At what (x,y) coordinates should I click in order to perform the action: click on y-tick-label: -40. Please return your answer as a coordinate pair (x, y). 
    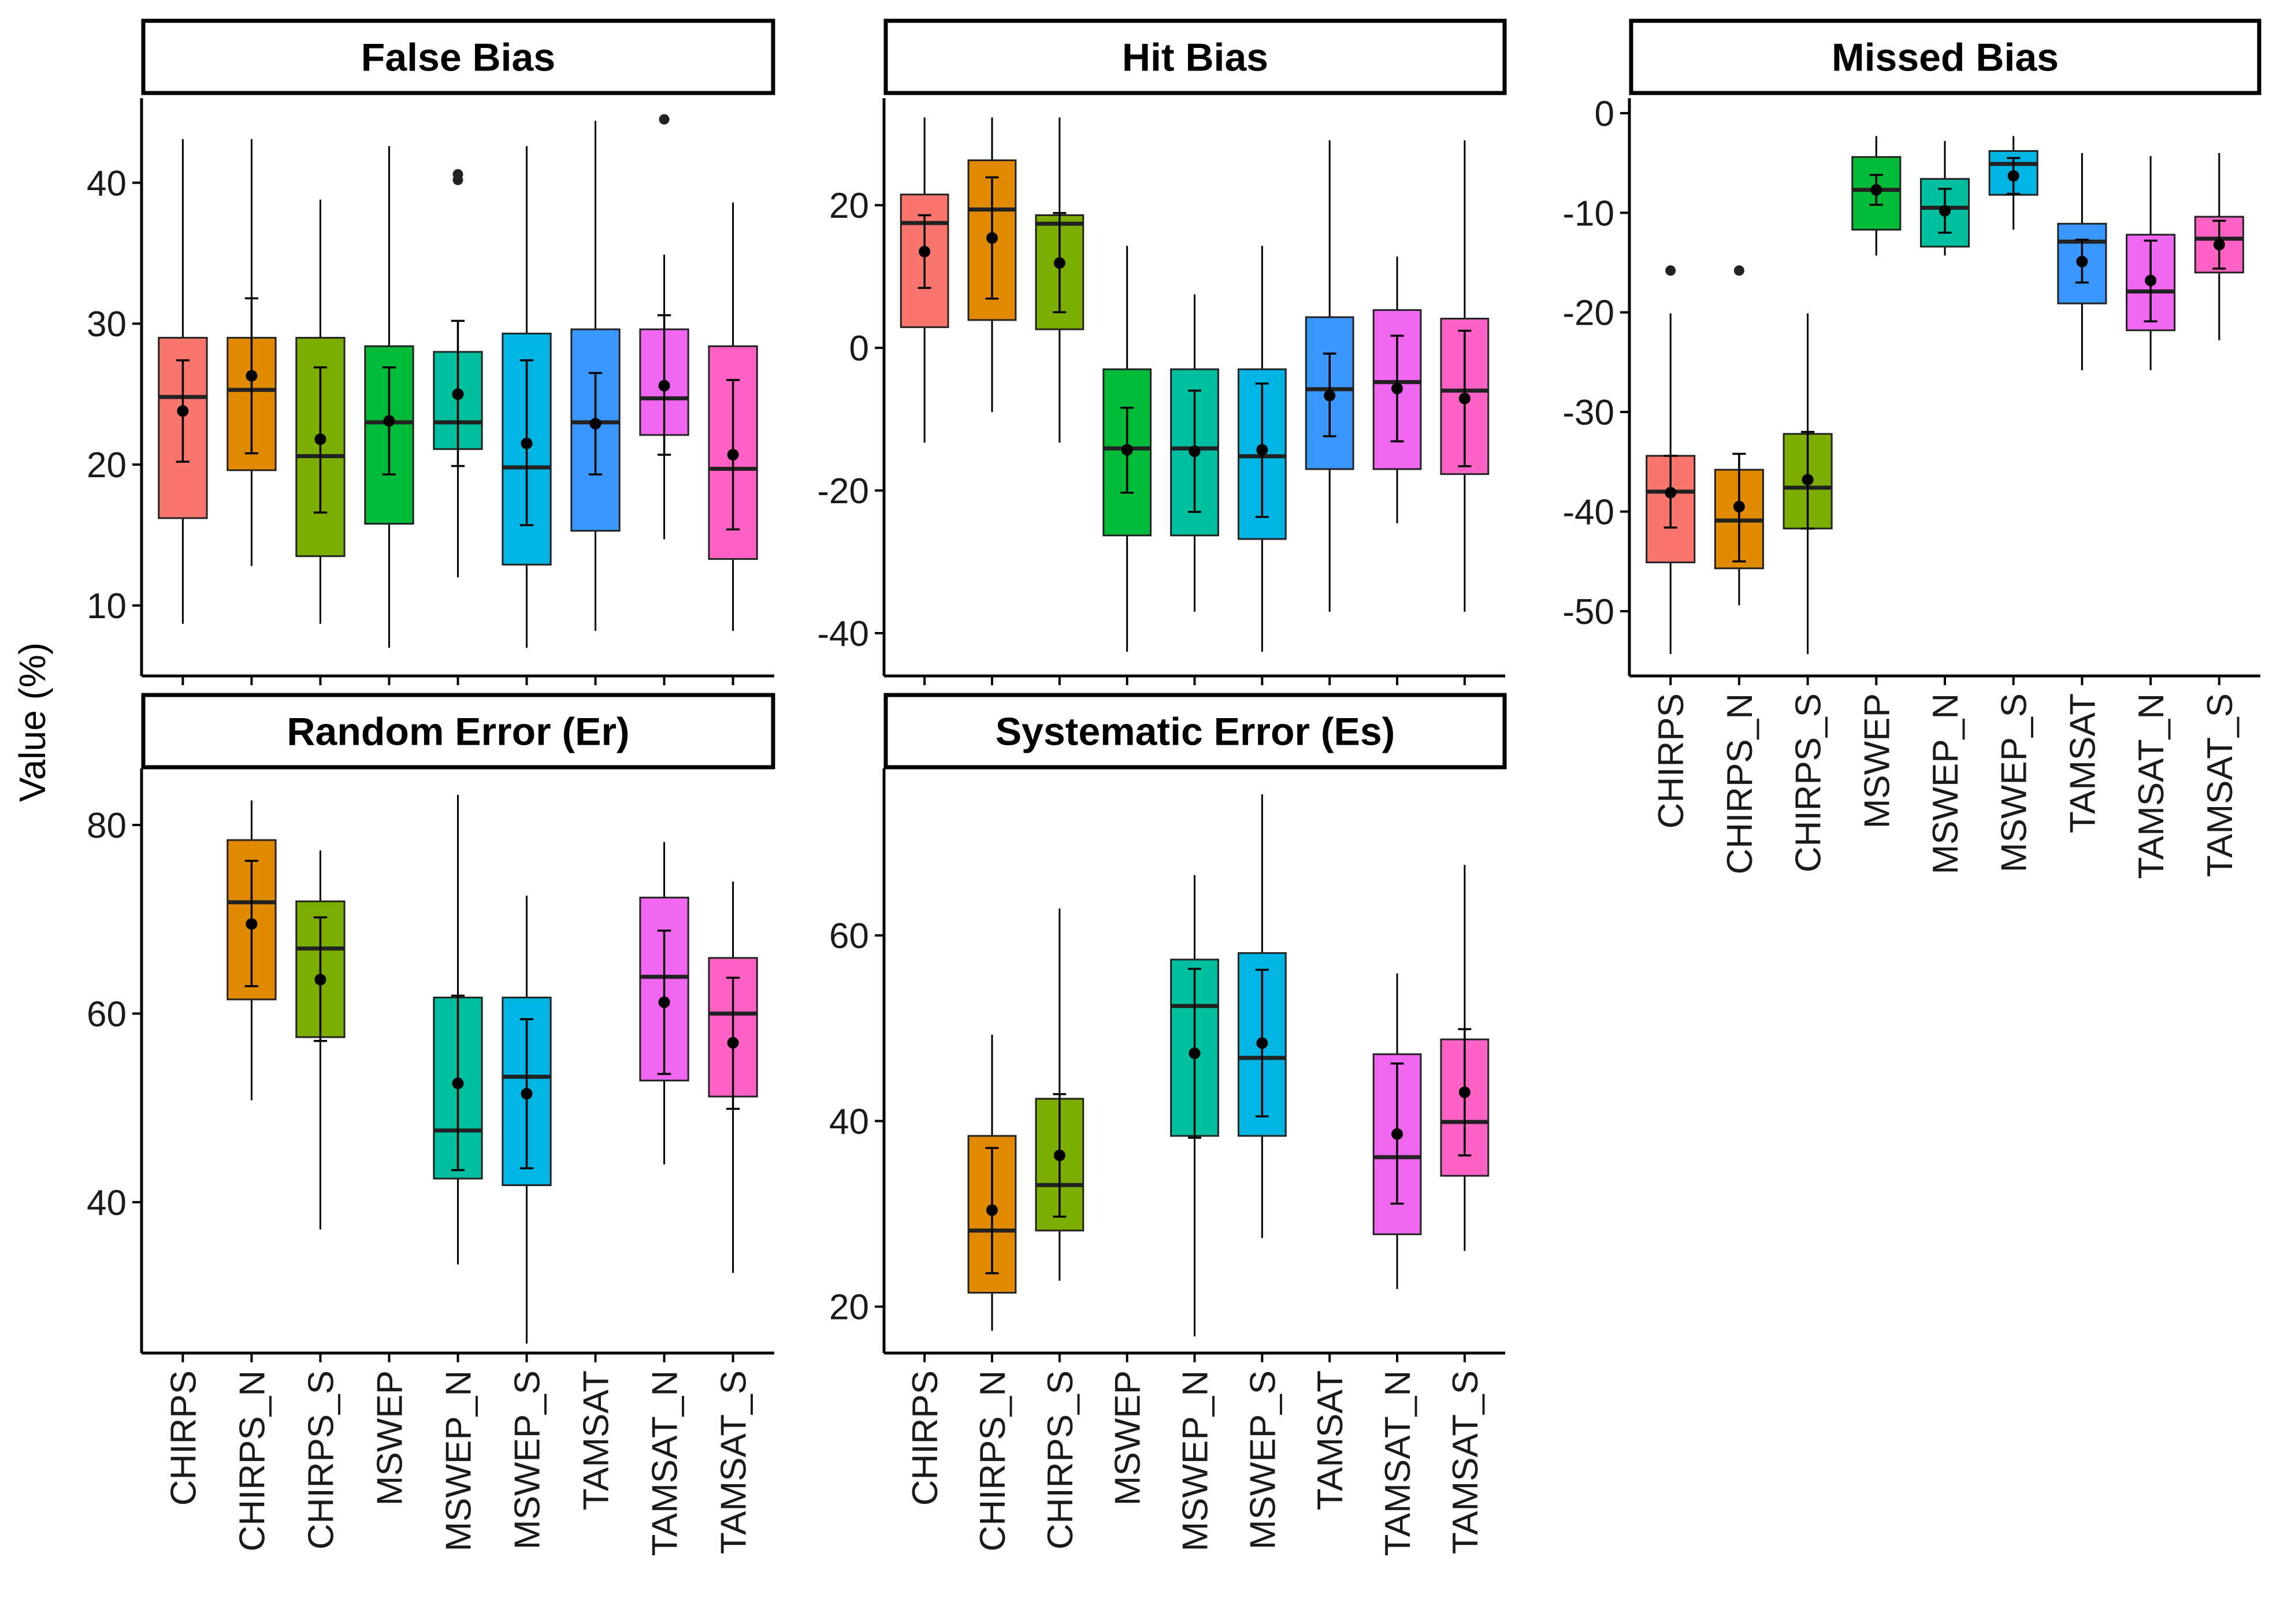
    Looking at the image, I should click on (1588, 513).